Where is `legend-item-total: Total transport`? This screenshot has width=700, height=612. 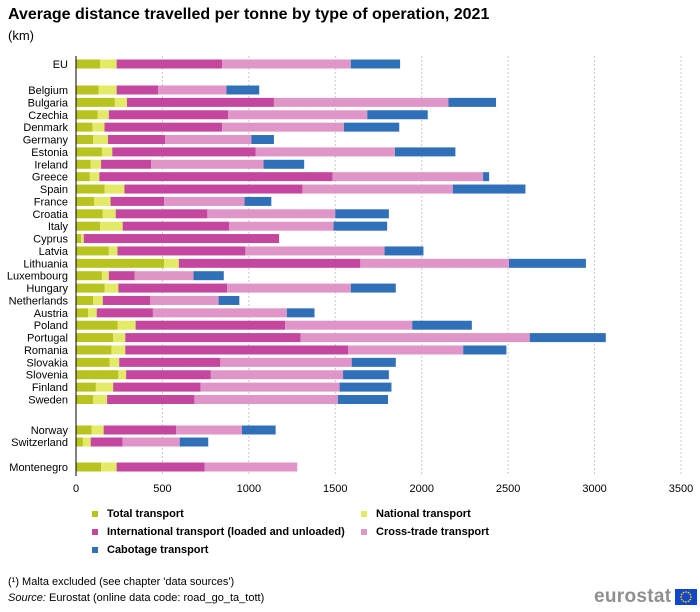
legend-item-total: Total transport is located at coordinates (138, 514).